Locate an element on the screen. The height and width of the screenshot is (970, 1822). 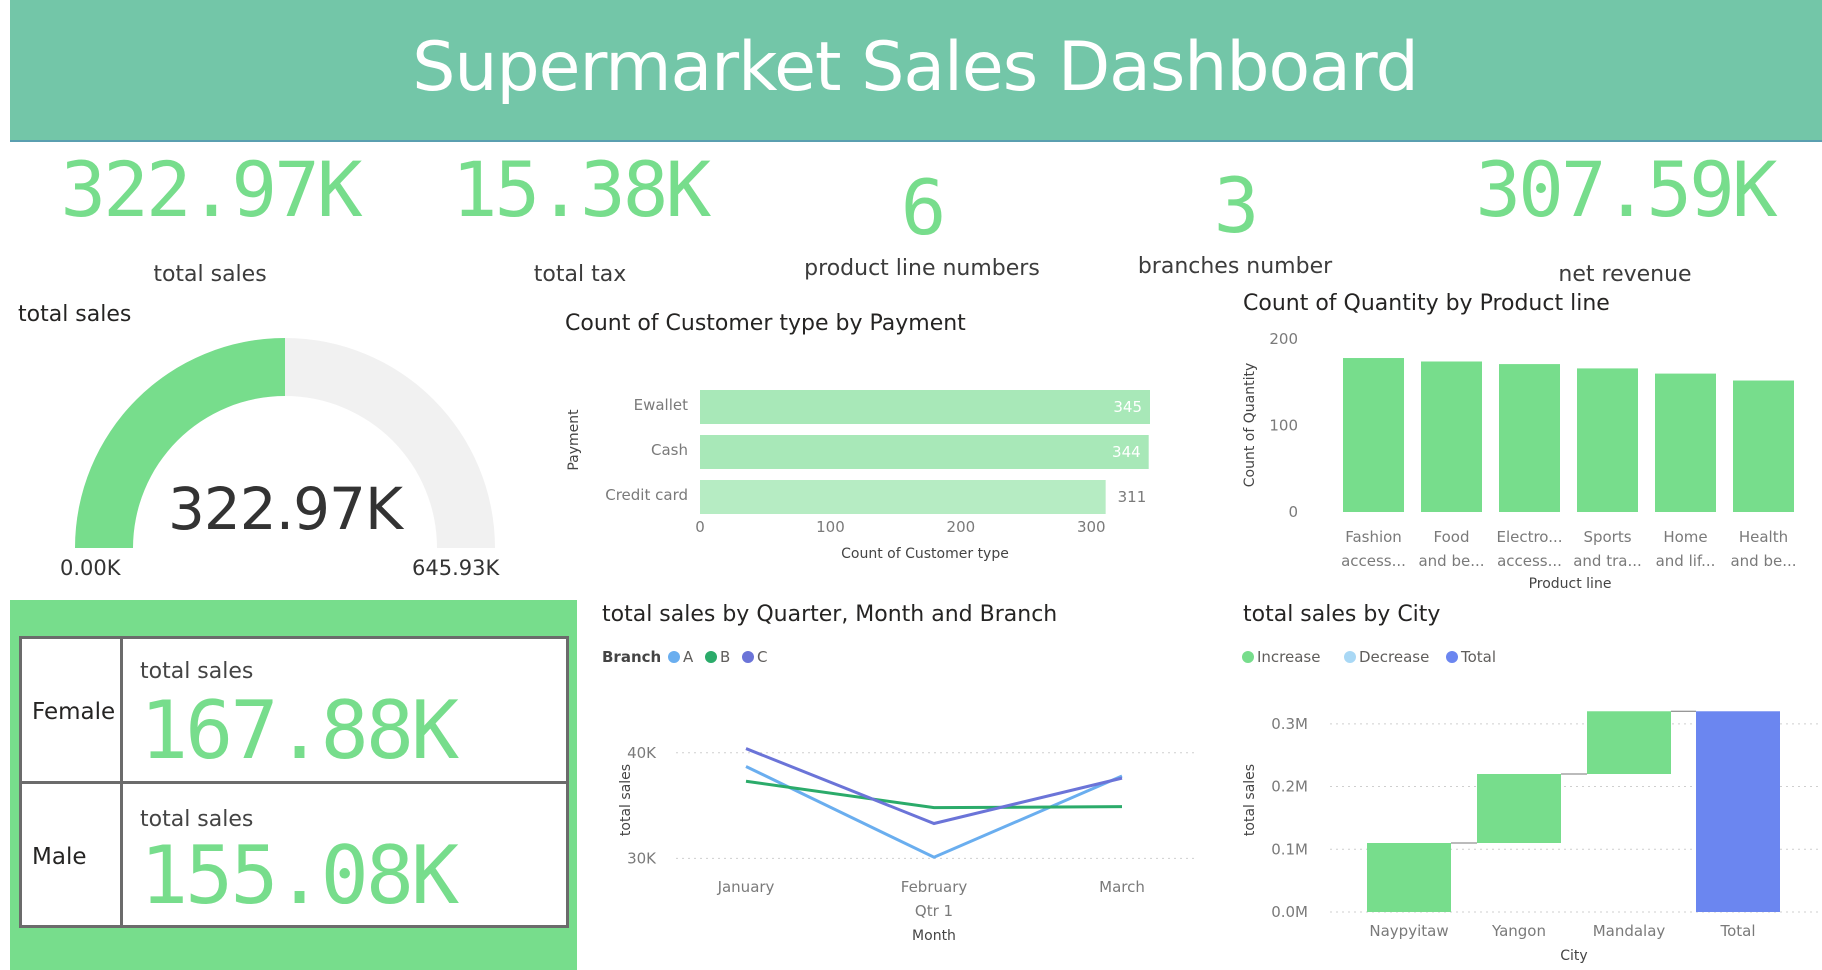
gauge-title: total sales is located at coordinates (75, 314).